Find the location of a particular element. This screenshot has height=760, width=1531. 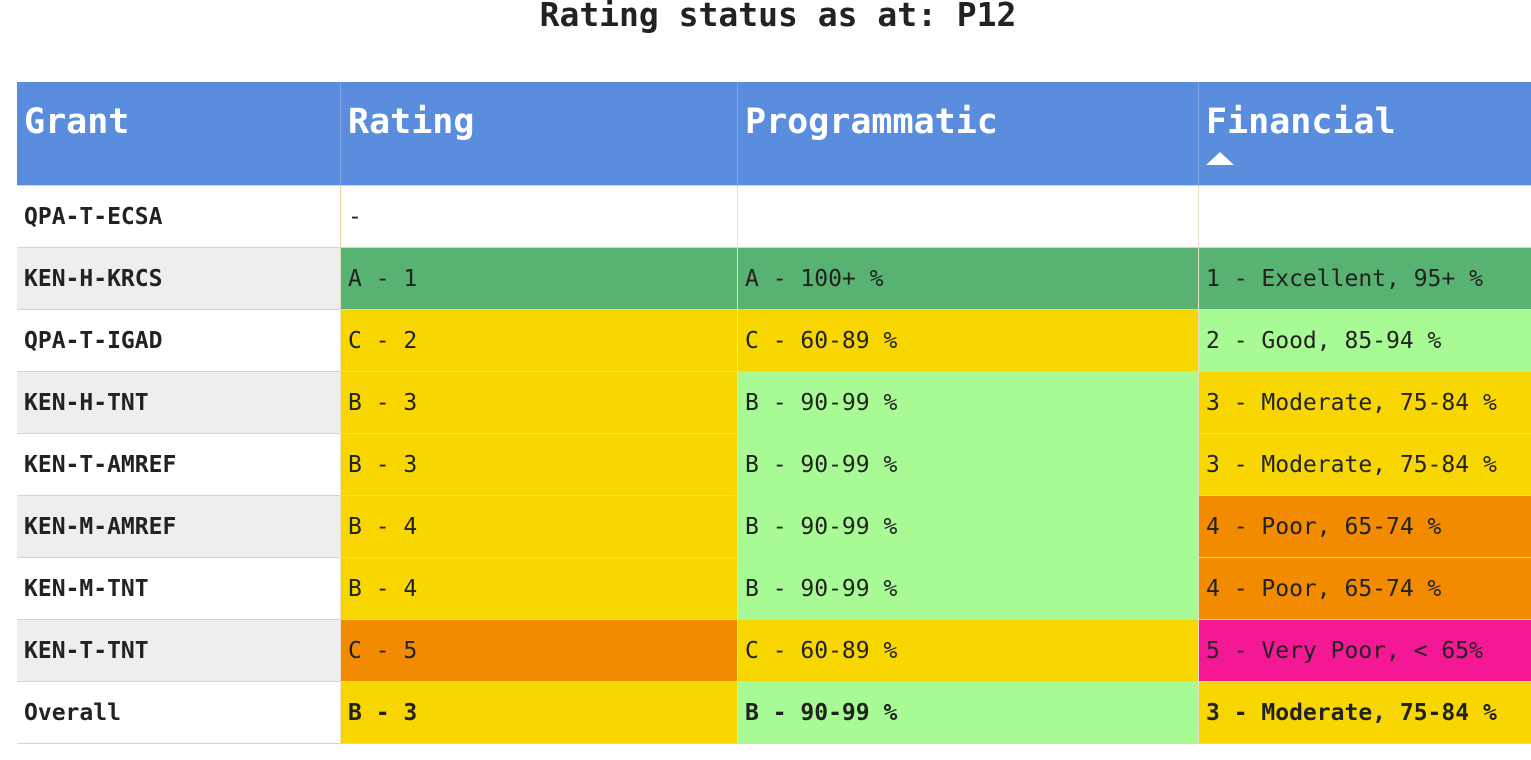

cell-grant: KEN-T-TNT is located at coordinates (178, 651).